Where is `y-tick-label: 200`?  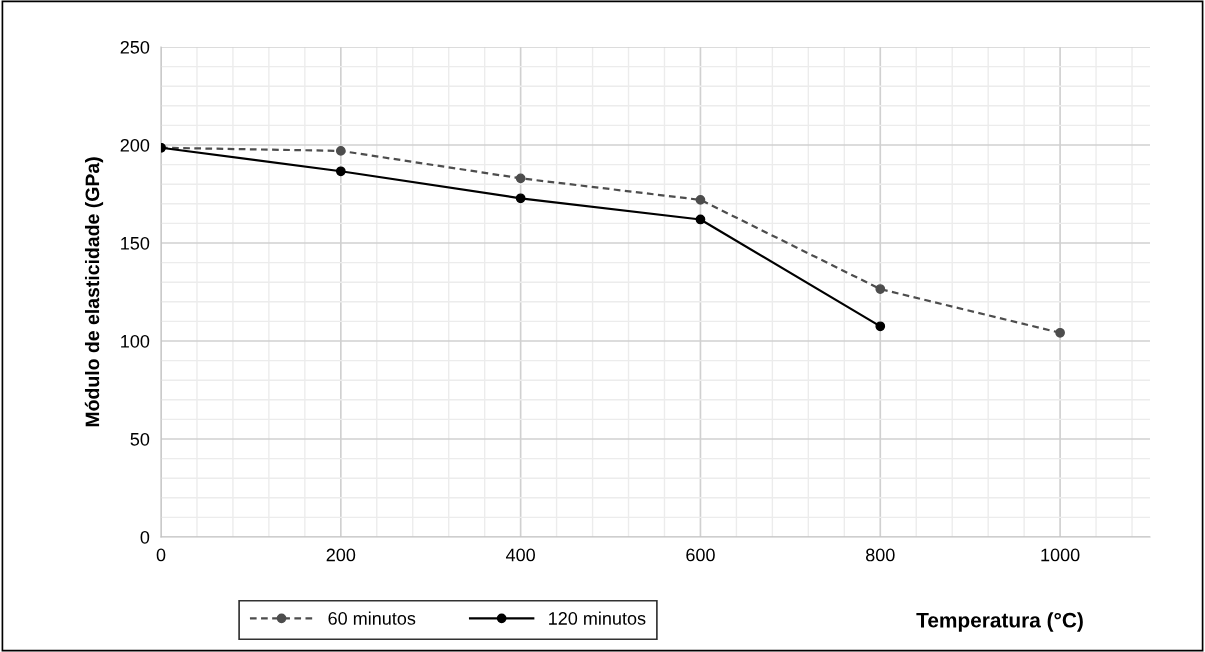
y-tick-label: 200 is located at coordinates (135, 145).